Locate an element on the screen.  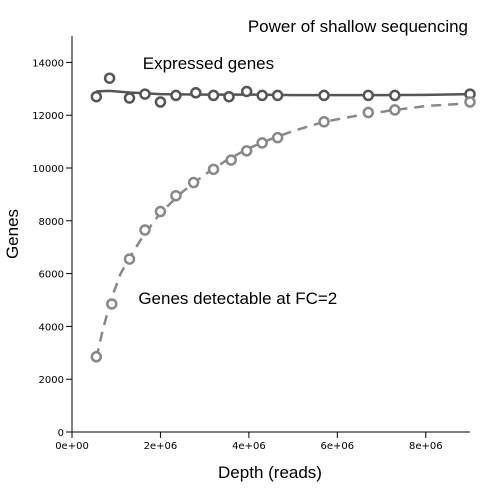
y-tick-label: 12000 is located at coordinates (48, 116).